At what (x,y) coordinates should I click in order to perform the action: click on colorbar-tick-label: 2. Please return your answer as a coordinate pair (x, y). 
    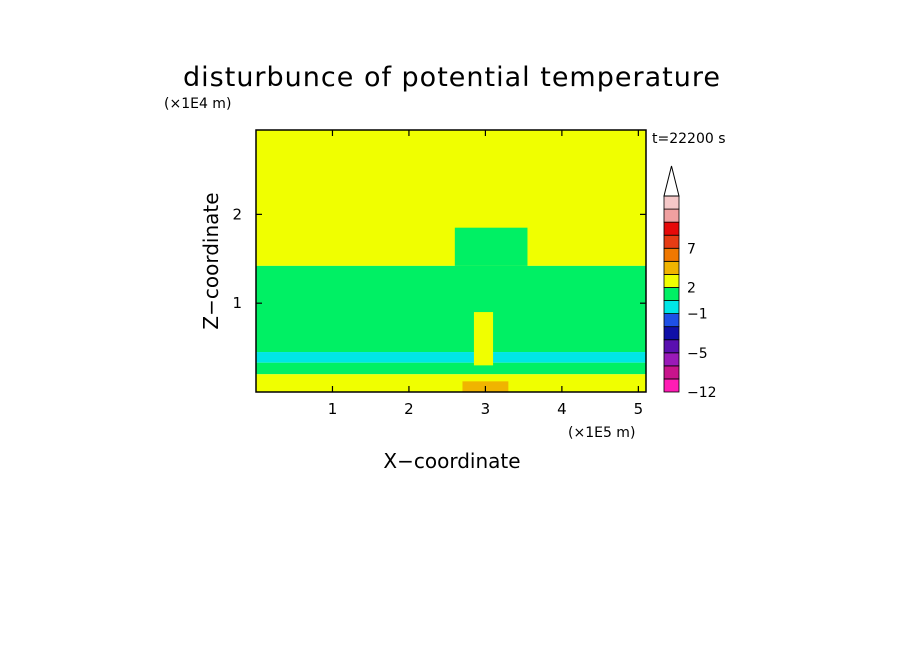
    Looking at the image, I should click on (691, 288).